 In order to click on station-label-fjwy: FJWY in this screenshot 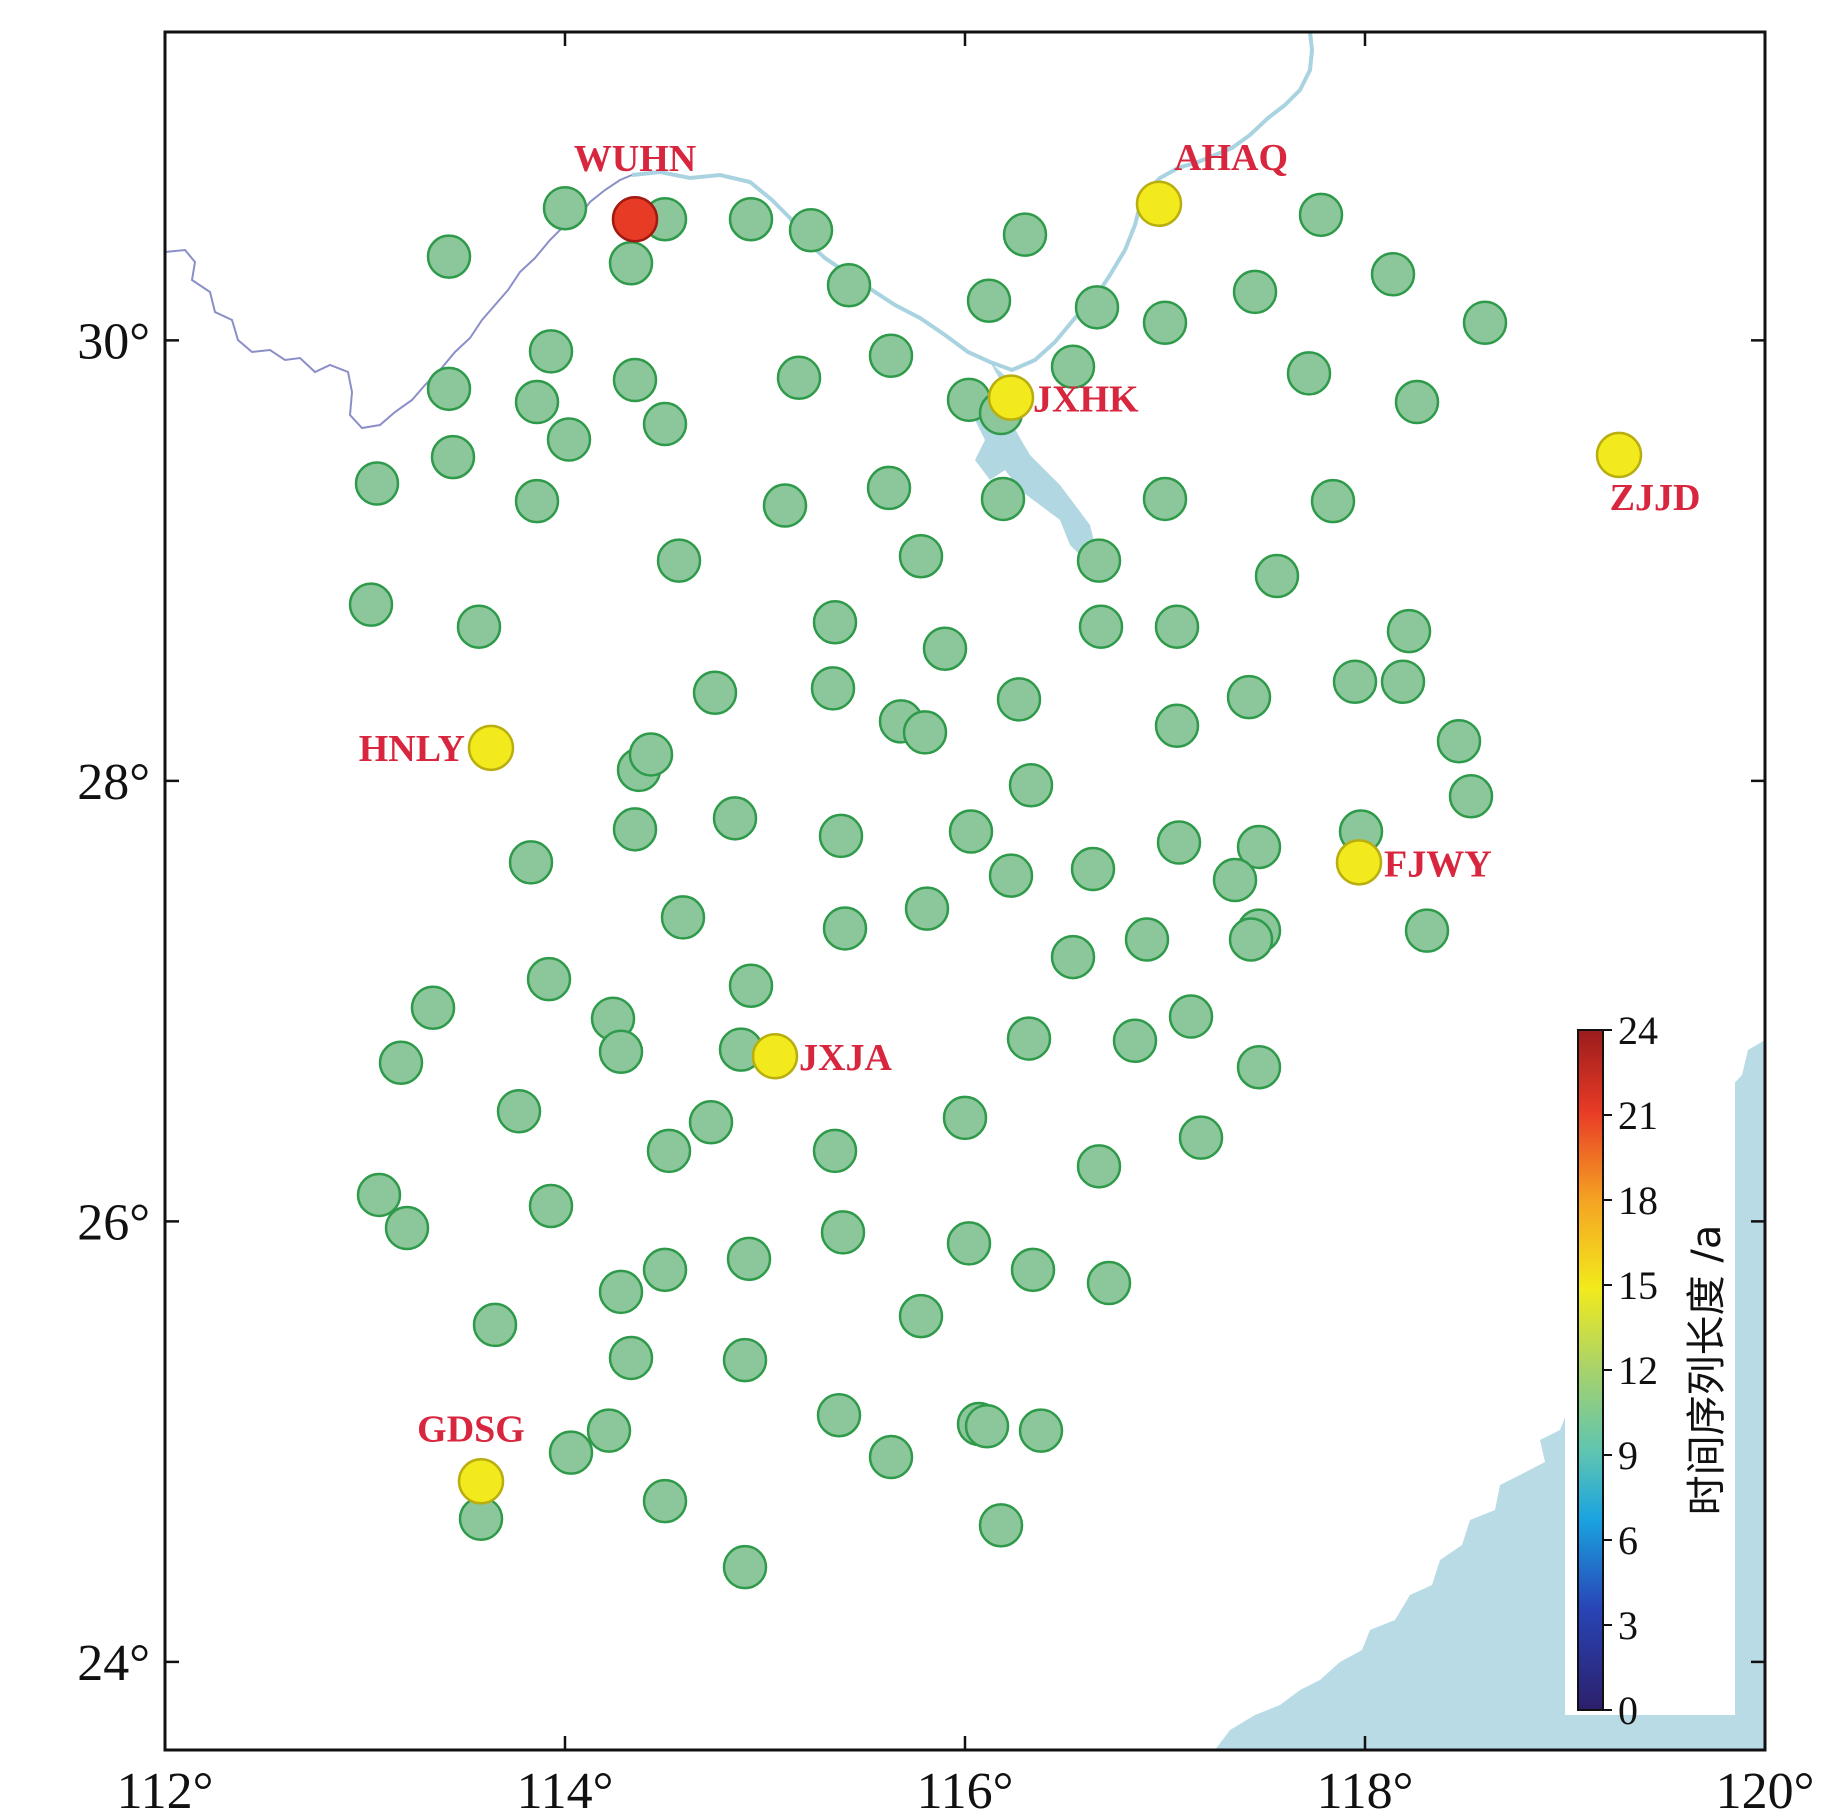, I will do `click(1438, 864)`.